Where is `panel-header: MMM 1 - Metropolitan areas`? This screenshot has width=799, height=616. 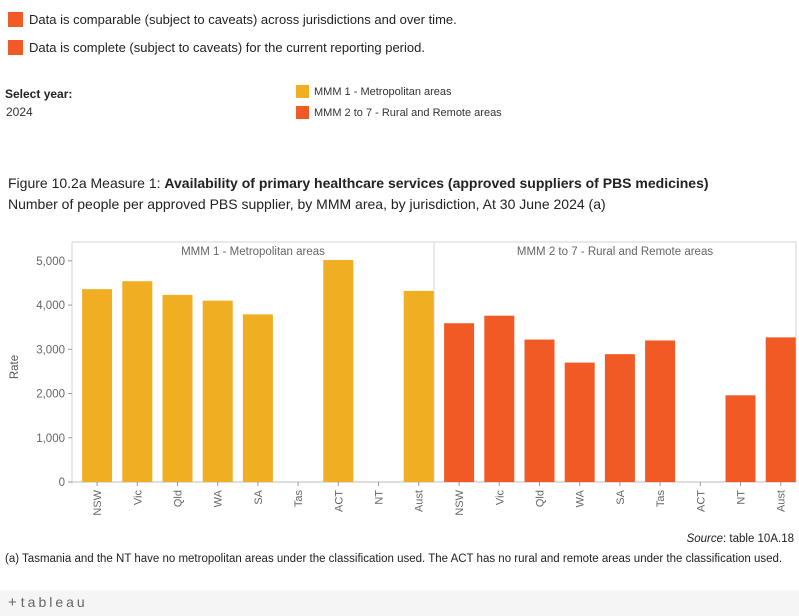 panel-header: MMM 1 - Metropolitan areas is located at coordinates (253, 252).